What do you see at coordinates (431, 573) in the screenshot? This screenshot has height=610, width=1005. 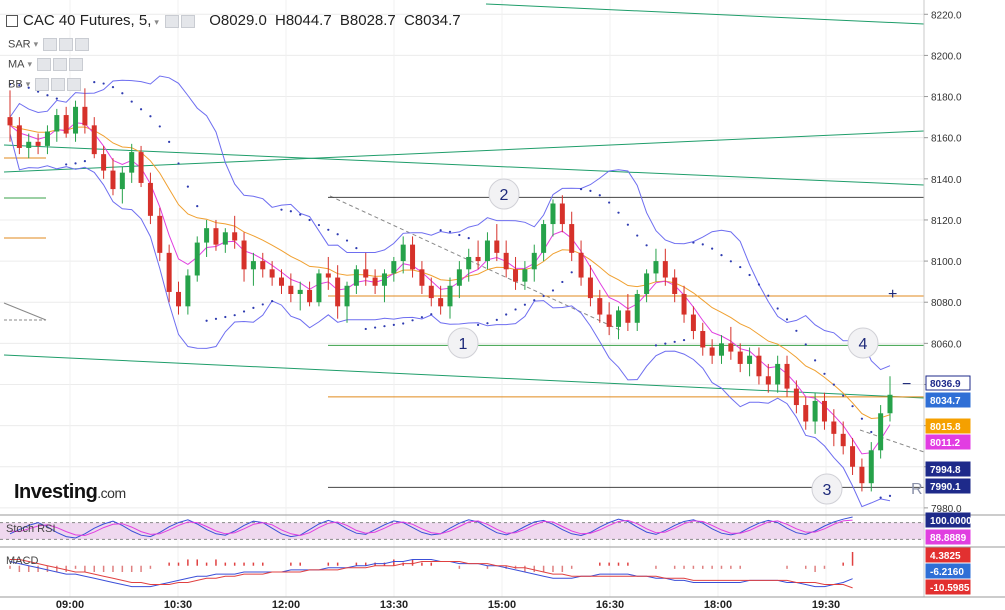 I see `macd-line` at bounding box center [431, 573].